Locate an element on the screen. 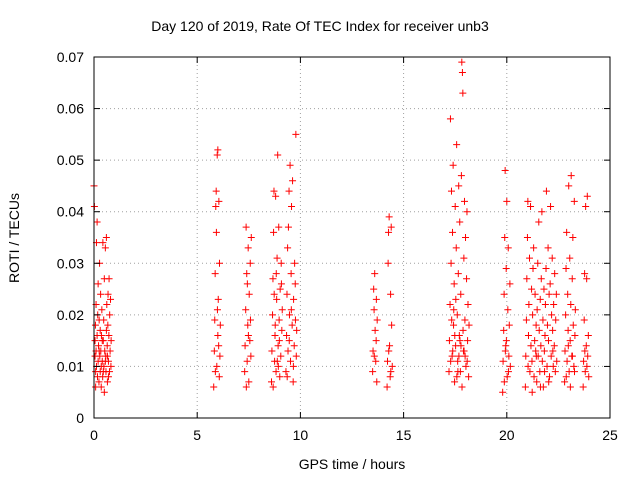 The image size is (640, 480). y-tick-label: 0.07 is located at coordinates (70, 57).